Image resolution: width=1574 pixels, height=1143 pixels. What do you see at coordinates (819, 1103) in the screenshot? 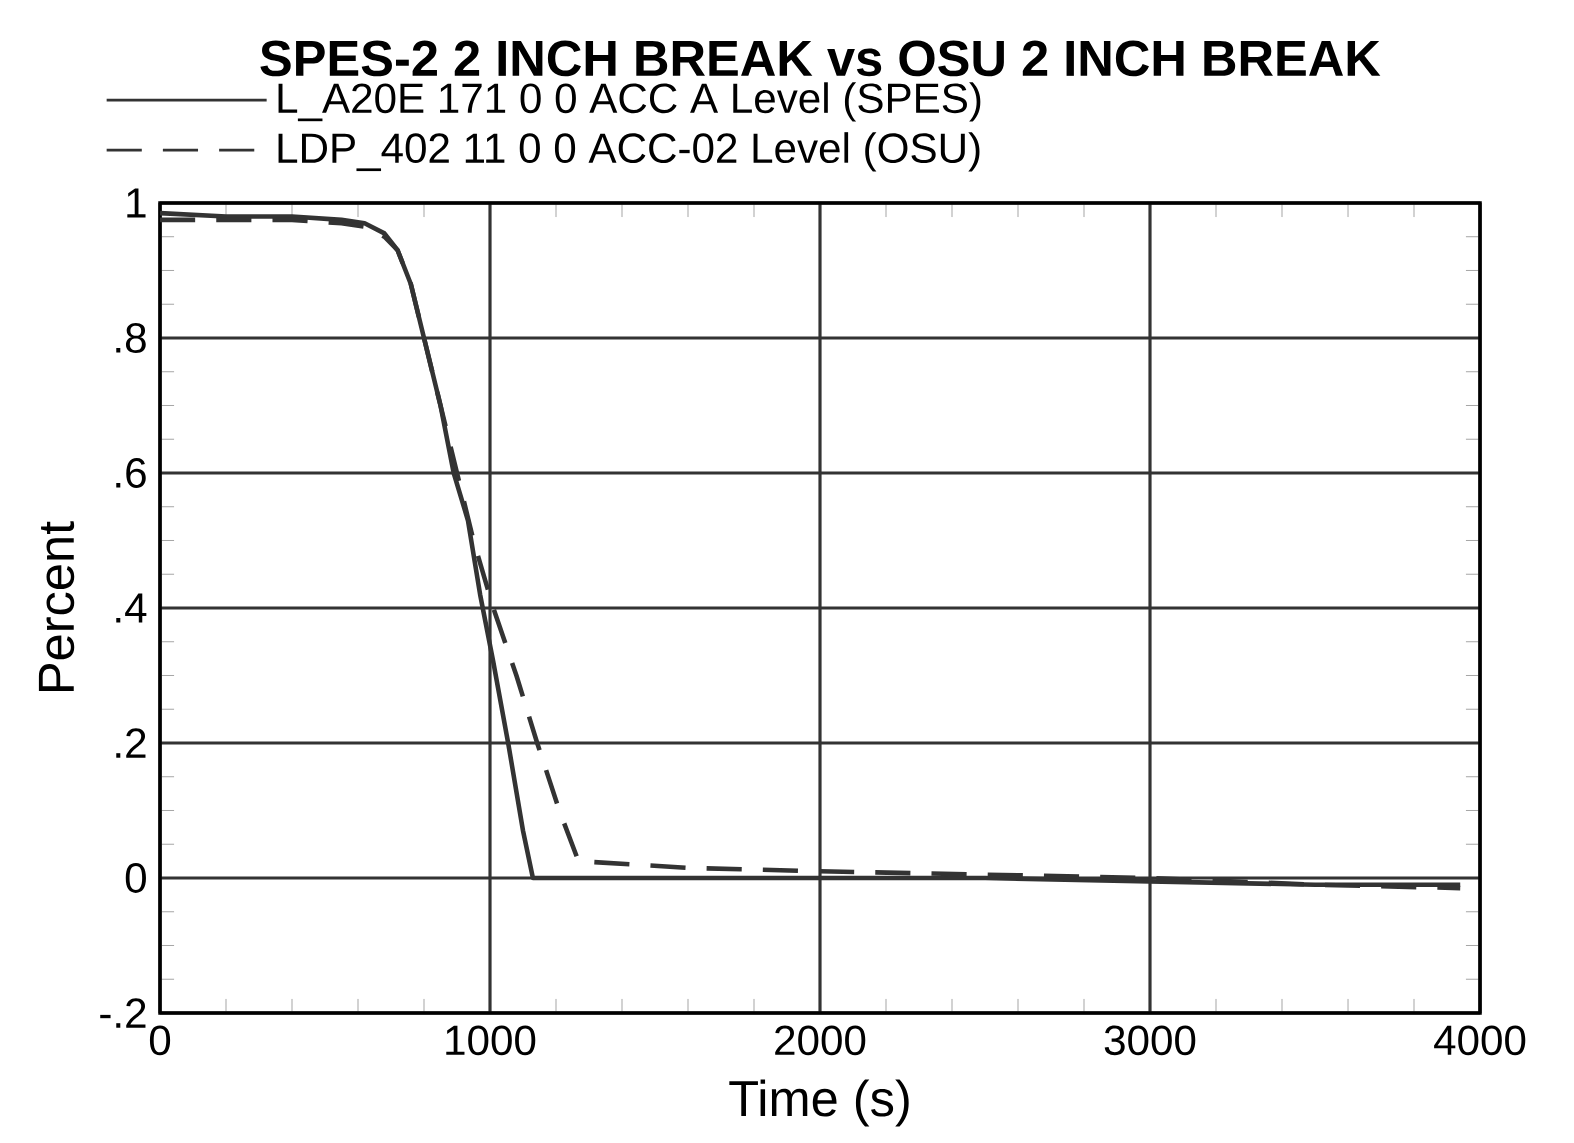
I see `x-axis-title: Time (s)` at bounding box center [819, 1103].